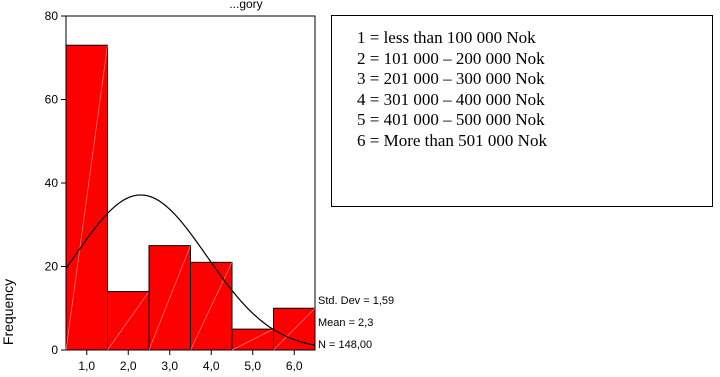 This screenshot has width=720, height=377. I want to click on y-axis: 0 20 40 60 80, so click(55, 183).